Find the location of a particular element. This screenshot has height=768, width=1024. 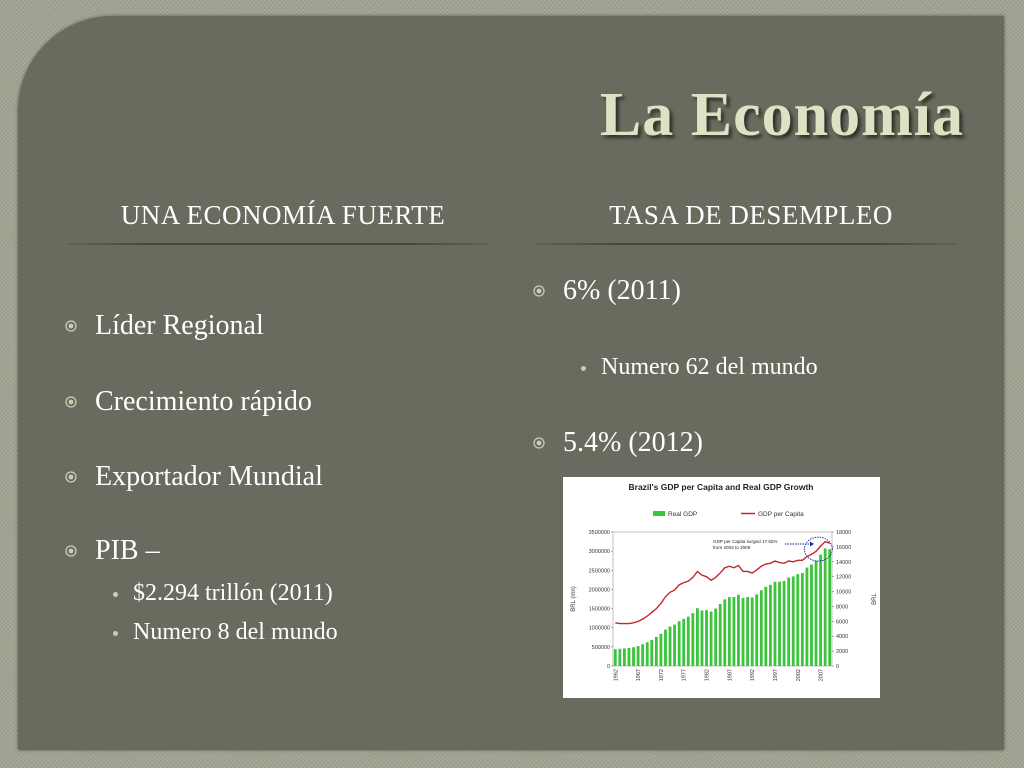

legend-label: GDP per Capita is located at coordinates (781, 514).